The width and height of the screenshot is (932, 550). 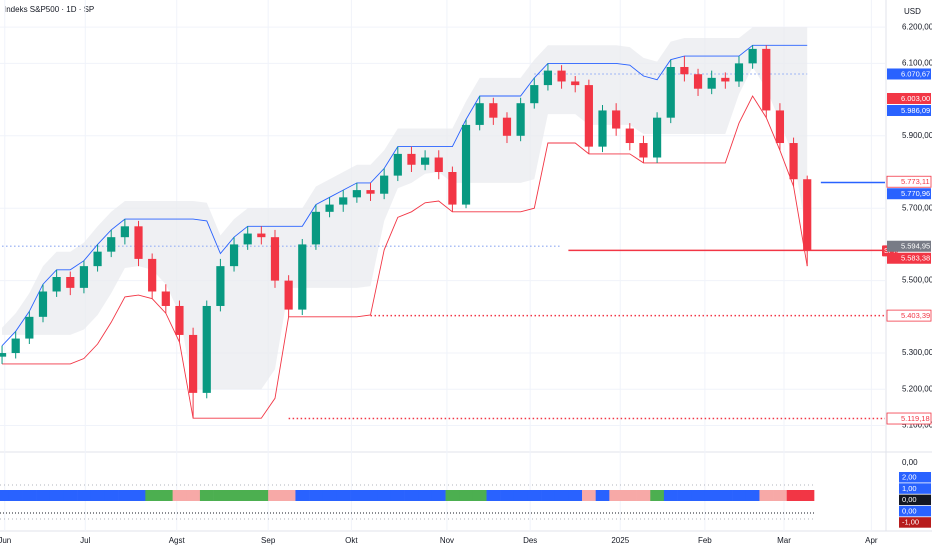 What do you see at coordinates (5, 540) in the screenshot?
I see `x-tick-label: Jun` at bounding box center [5, 540].